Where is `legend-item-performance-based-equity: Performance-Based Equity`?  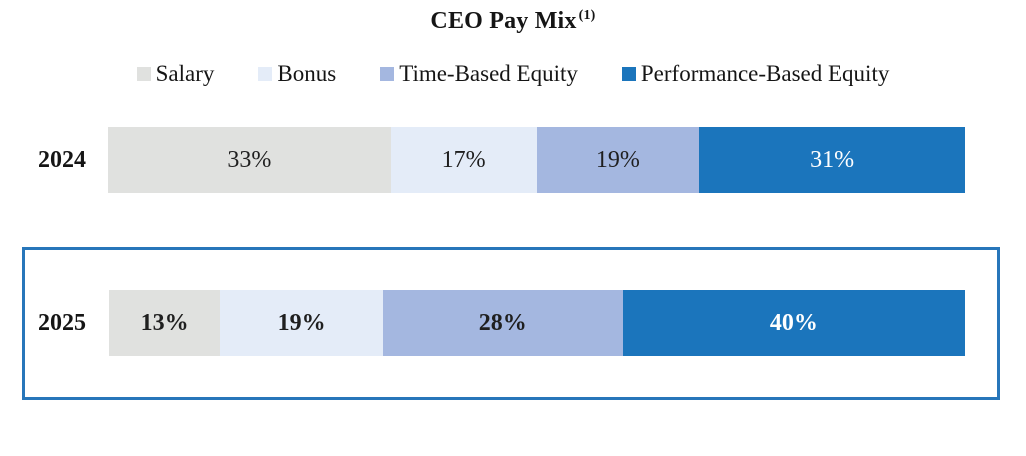 legend-item-performance-based-equity: Performance-Based Equity is located at coordinates (755, 74).